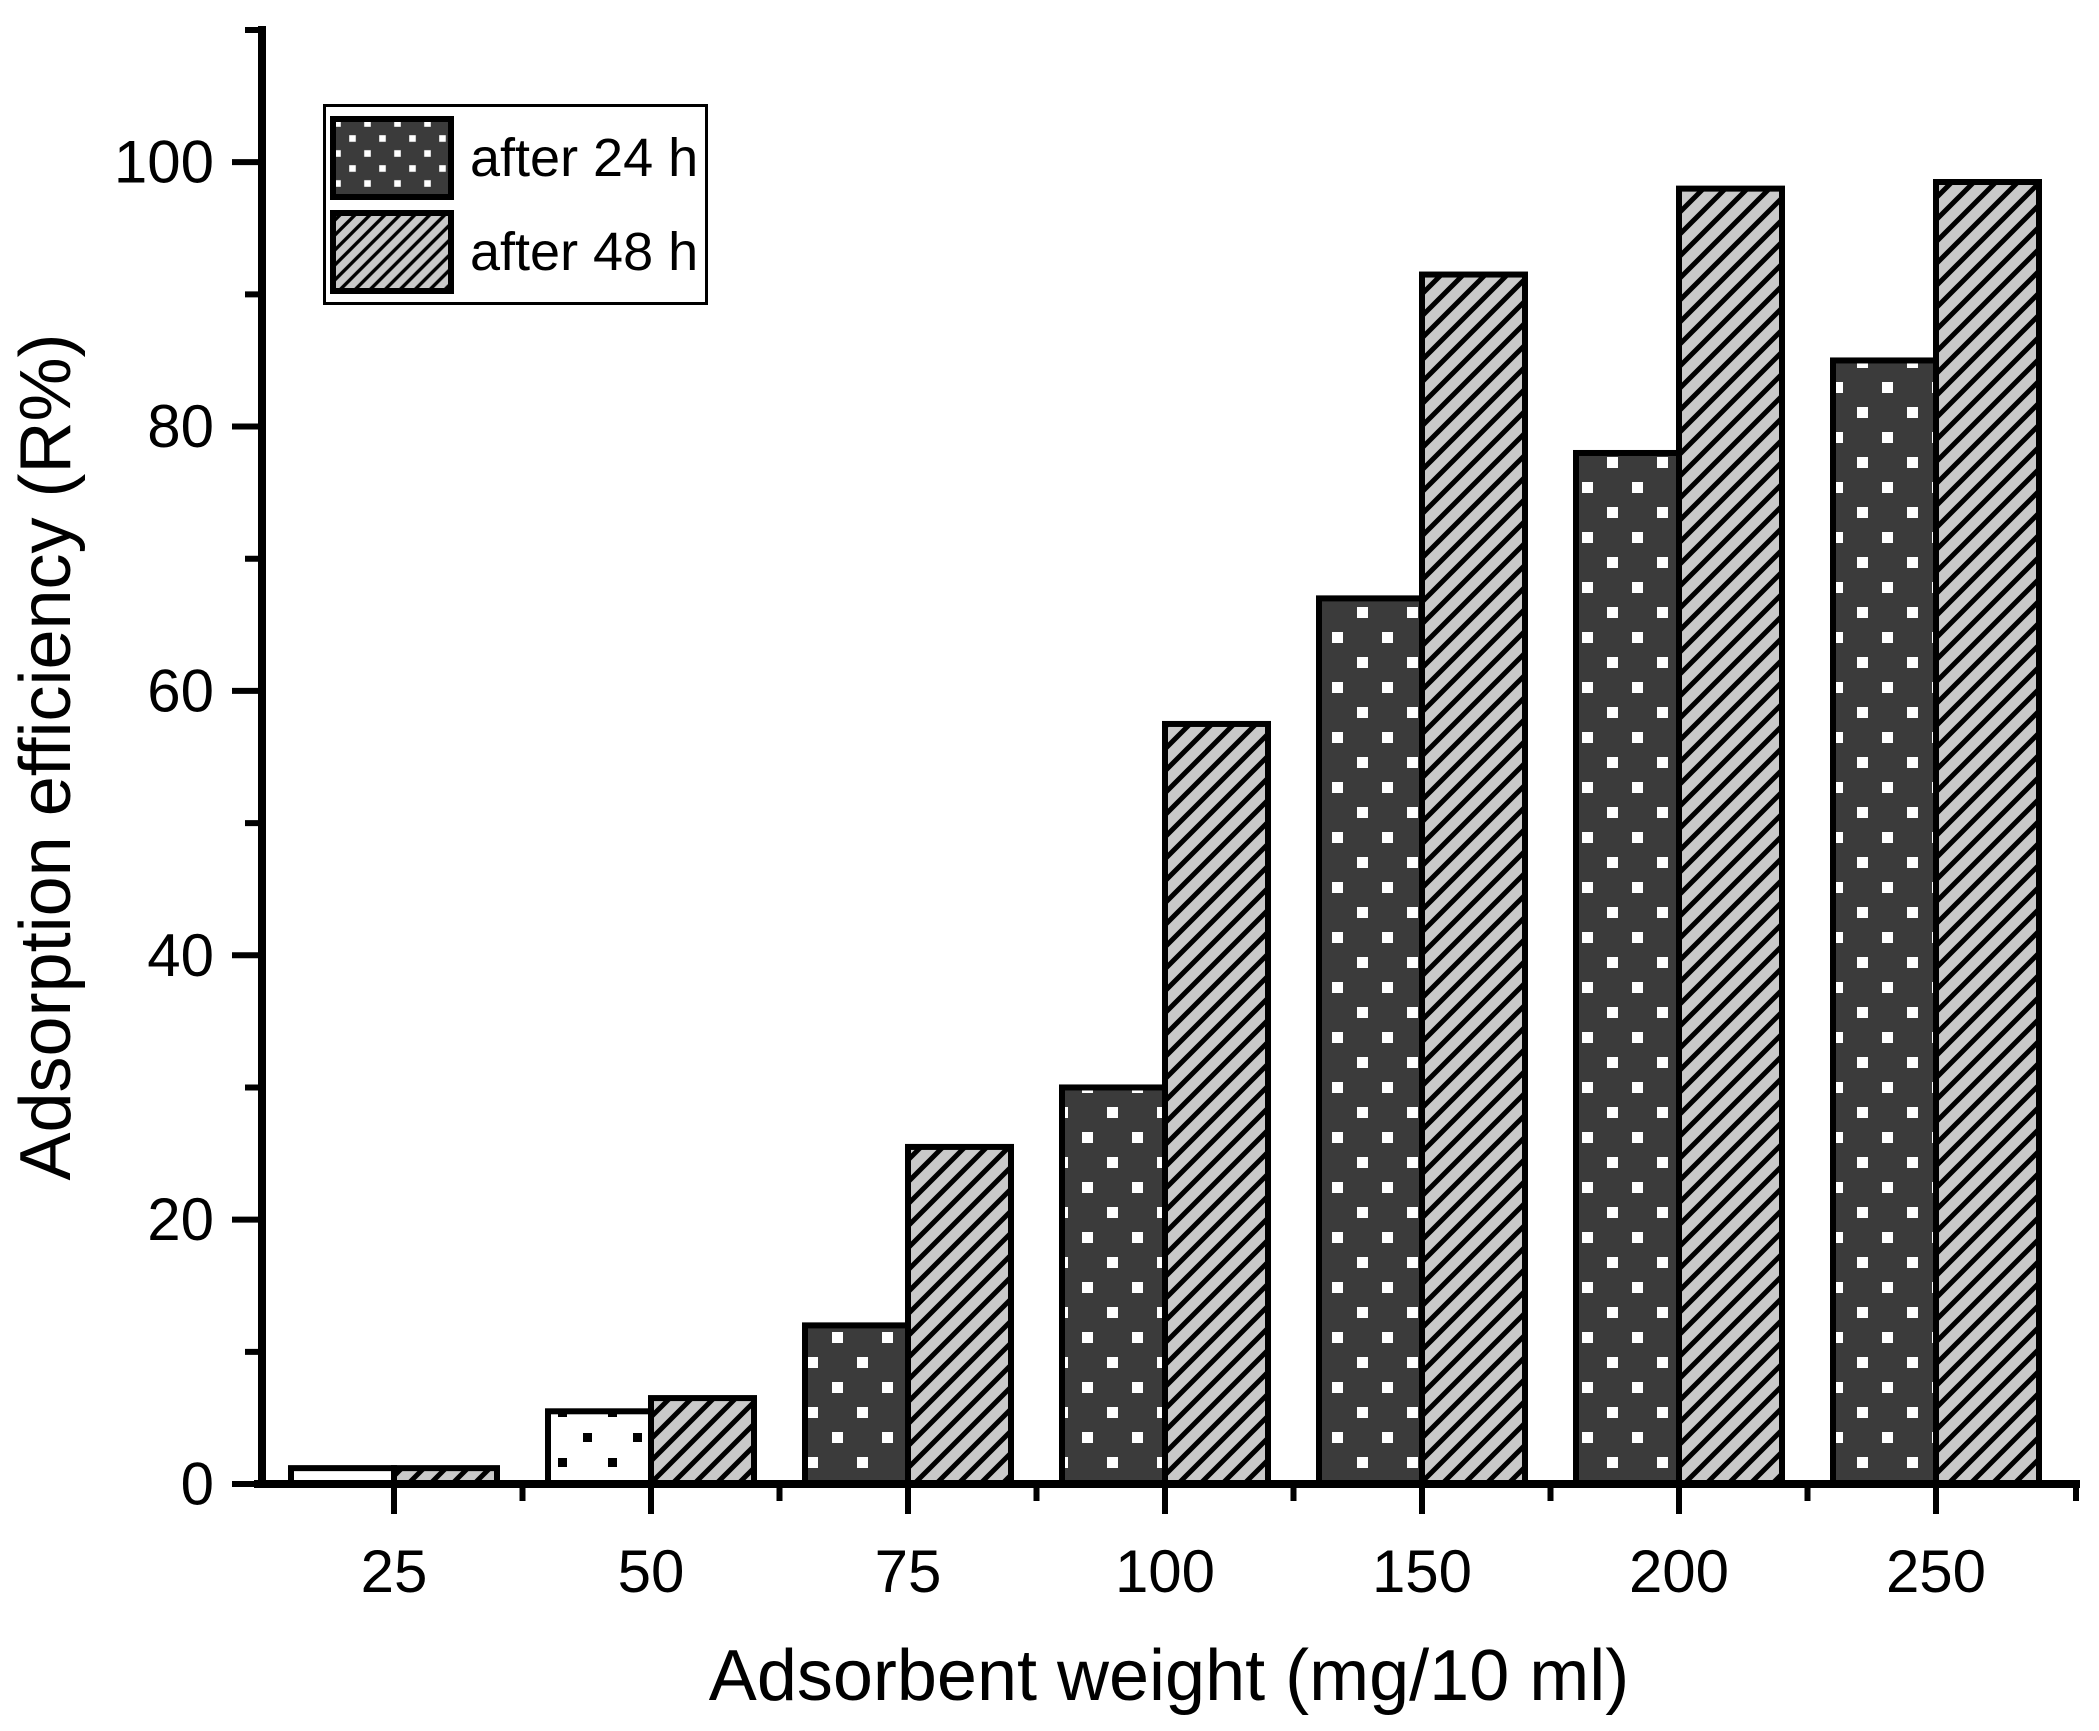  What do you see at coordinates (180, 955) in the screenshot?
I see `y-tick-label: 40` at bounding box center [180, 955].